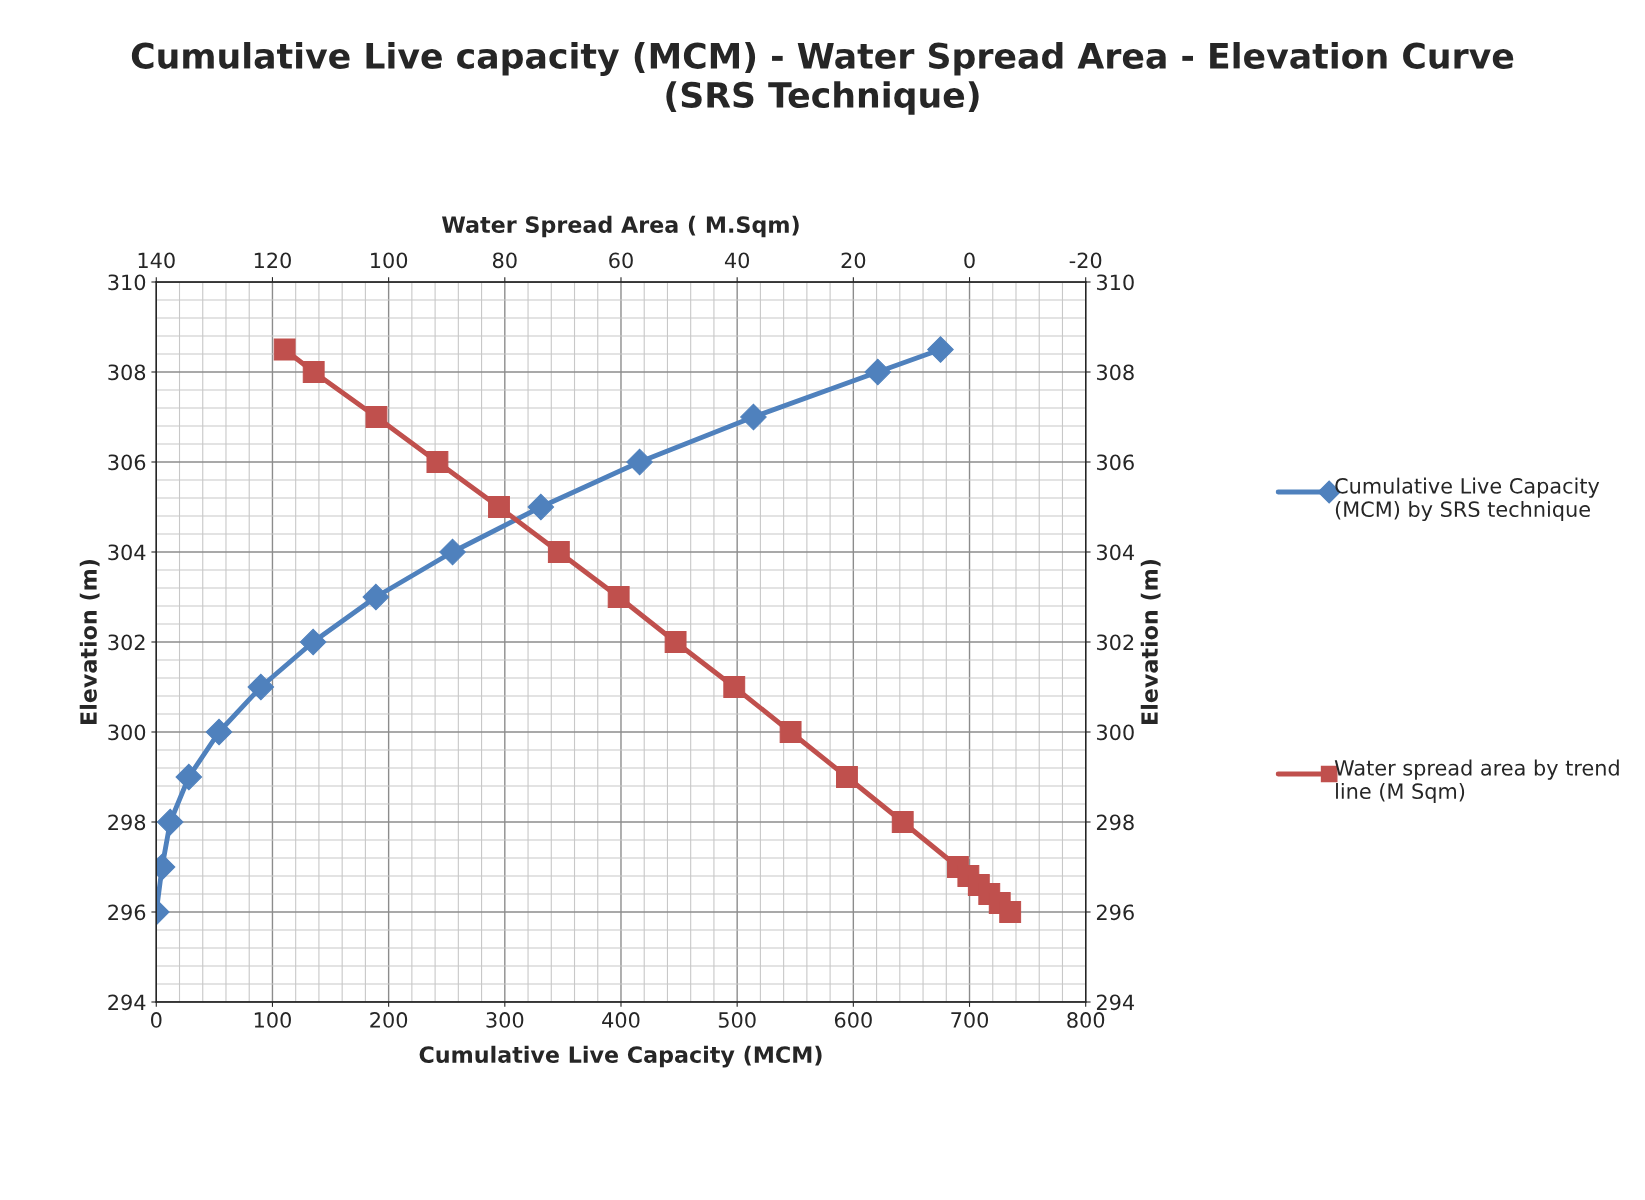 This screenshot has height=1200, width=1645. I want to click on y-tick-label: 306, so click(127, 462).